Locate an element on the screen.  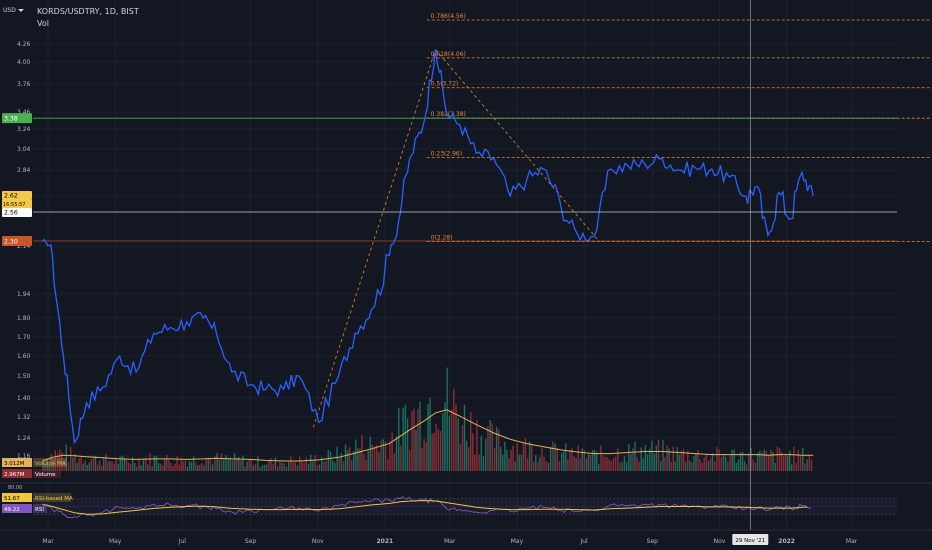
symbol-title: KORDS/USDTRY, 1D, BIST is located at coordinates (88, 11).